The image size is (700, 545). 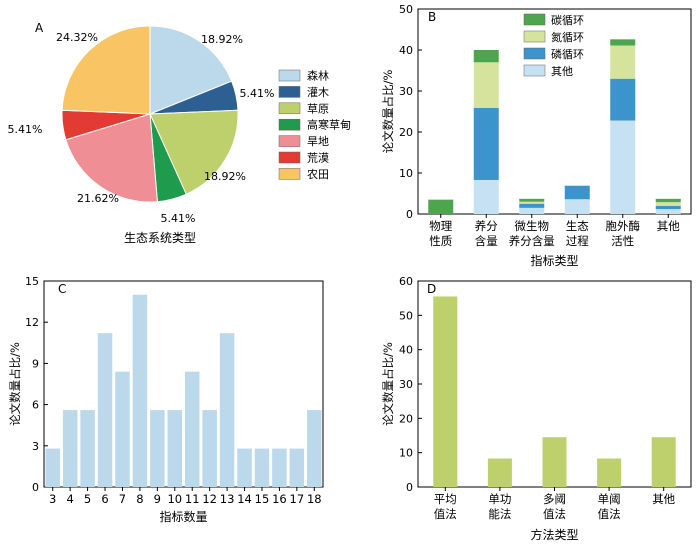 What do you see at coordinates (318, 76) in the screenshot?
I see `legend-label: 森林` at bounding box center [318, 76].